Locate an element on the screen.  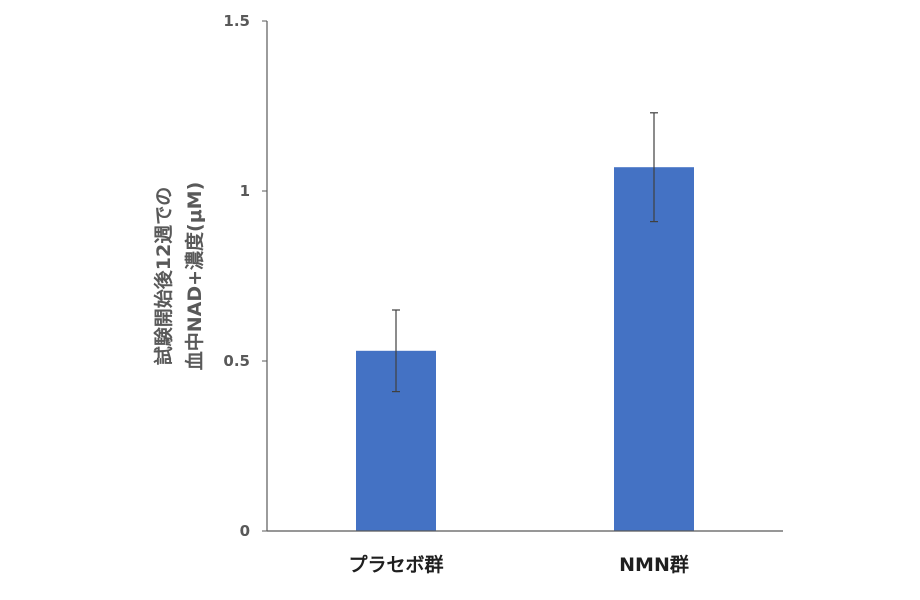
y-axis-title-line-1: 試験開始後12週での is located at coordinates (163, 276).